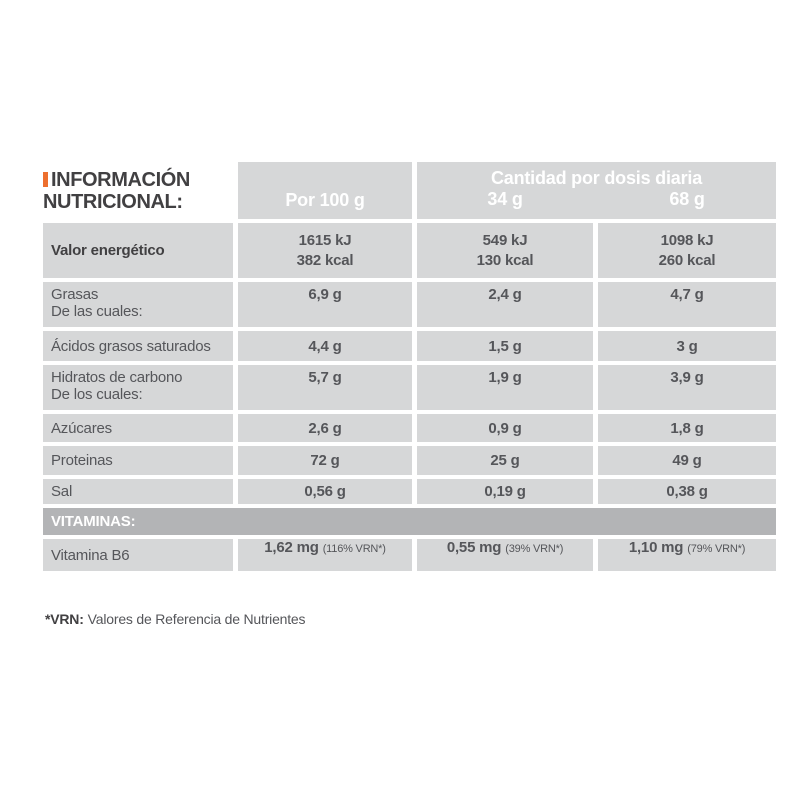 The width and height of the screenshot is (800, 800). Describe the element at coordinates (505, 387) in the screenshot. I see `carbs-dose-34g: 1,9 g` at that location.